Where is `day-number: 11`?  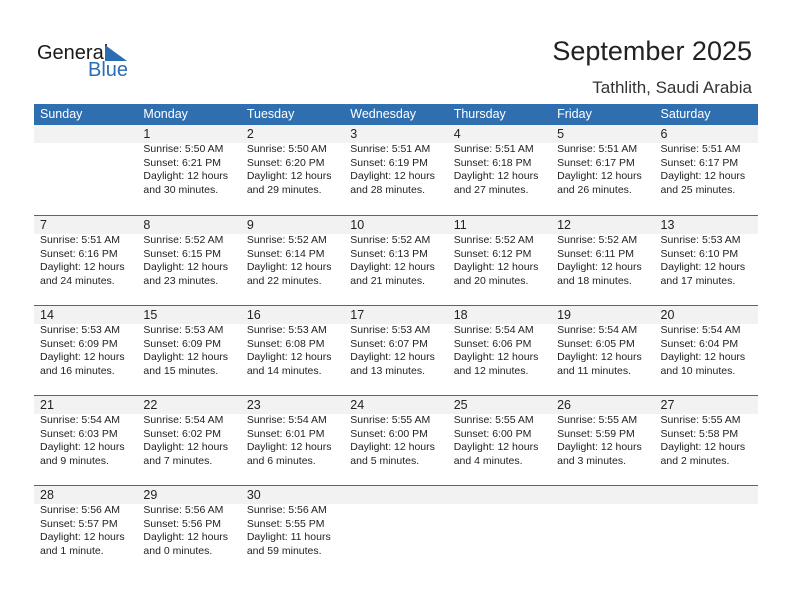
day-number: 11 is located at coordinates (460, 225).